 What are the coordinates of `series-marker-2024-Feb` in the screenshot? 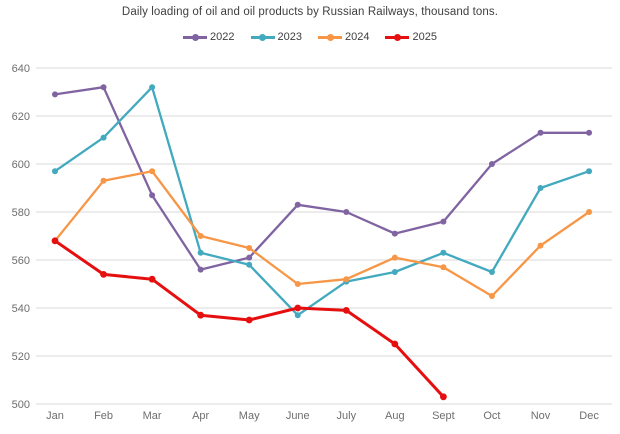 It's located at (103, 180).